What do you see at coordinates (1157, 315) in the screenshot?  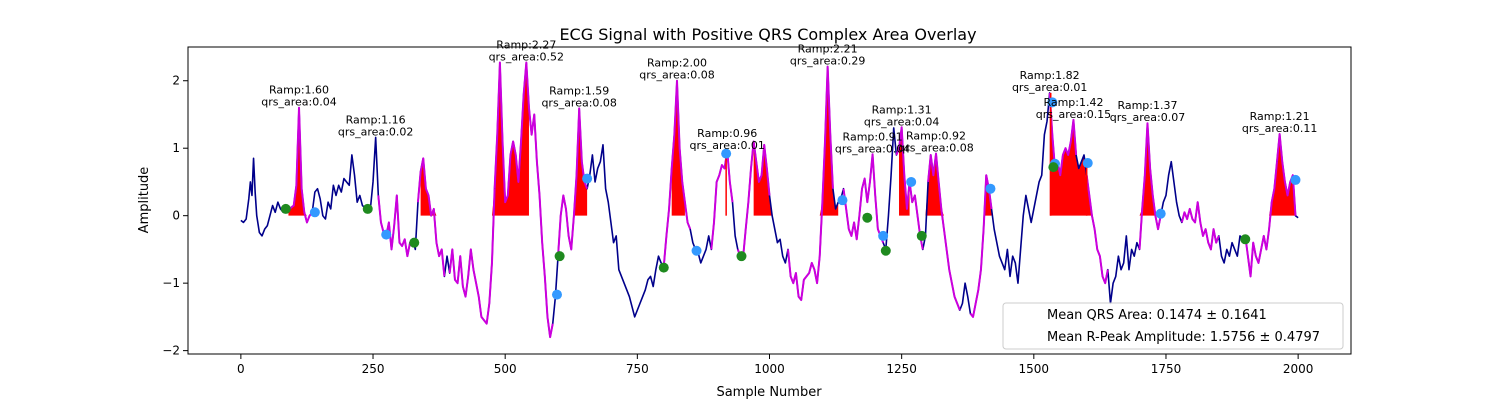 I see `legend-entry-mean-qrs-area: Mean QRS Area: 0.1474 ± 0.1641` at bounding box center [1157, 315].